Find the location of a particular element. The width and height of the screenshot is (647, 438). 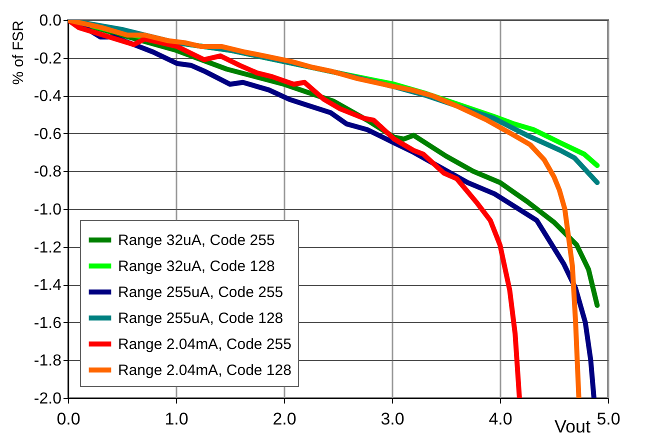

legend-label: Range 32uA, Code 128 is located at coordinates (196, 266).